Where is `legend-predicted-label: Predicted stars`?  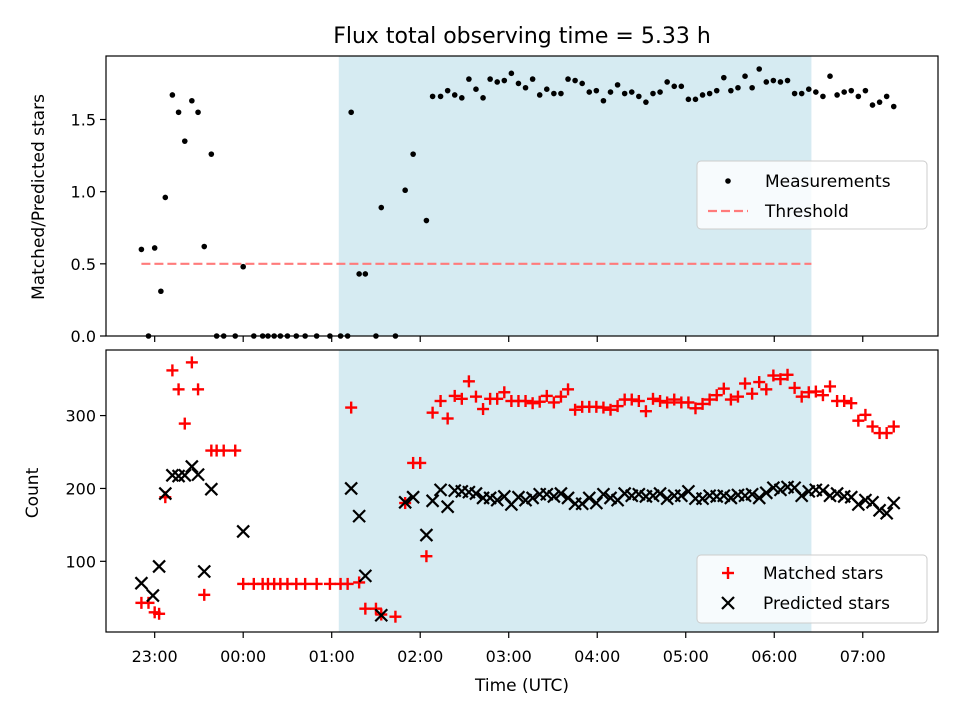 legend-predicted-label: Predicted stars is located at coordinates (826, 604).